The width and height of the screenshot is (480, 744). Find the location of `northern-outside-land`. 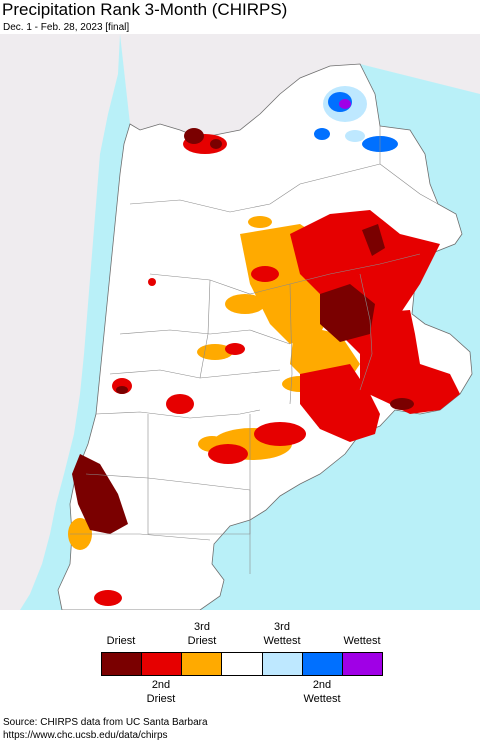

northern-outside-land is located at coordinates (300, 86).